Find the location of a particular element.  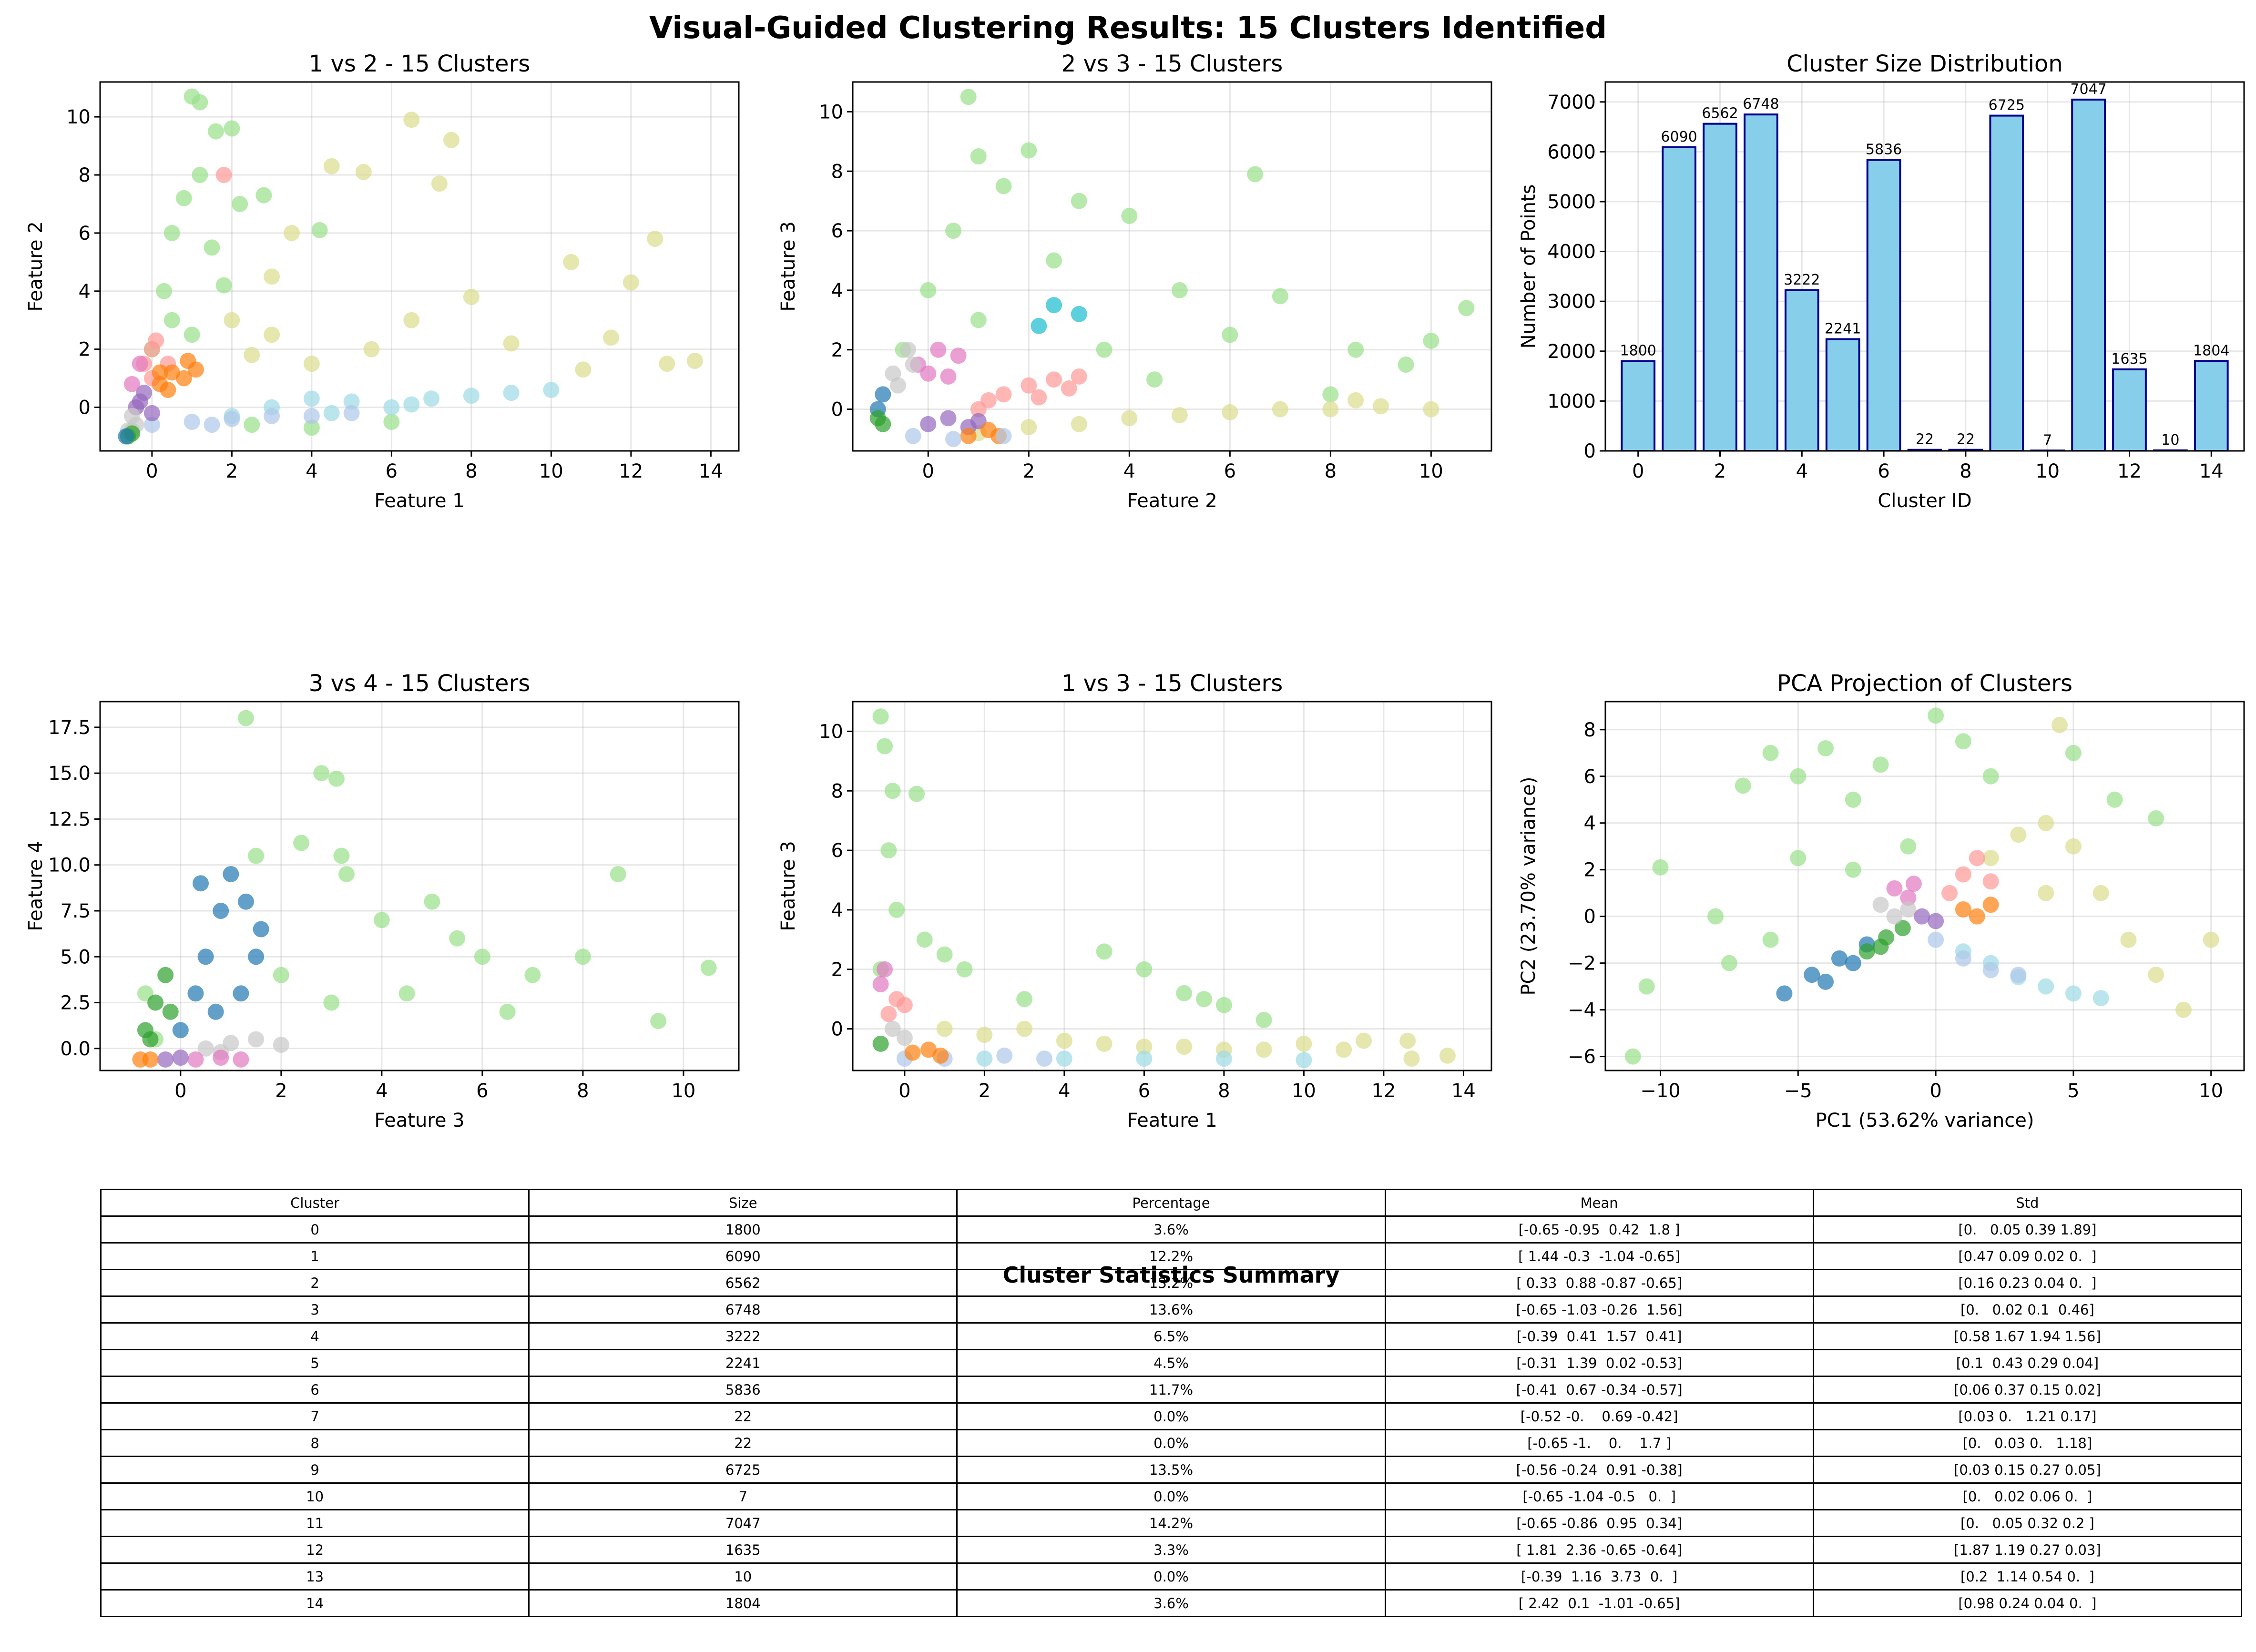

table-cell: [-0.56 -0.24 0.91 -0.38] is located at coordinates (1599, 1470).